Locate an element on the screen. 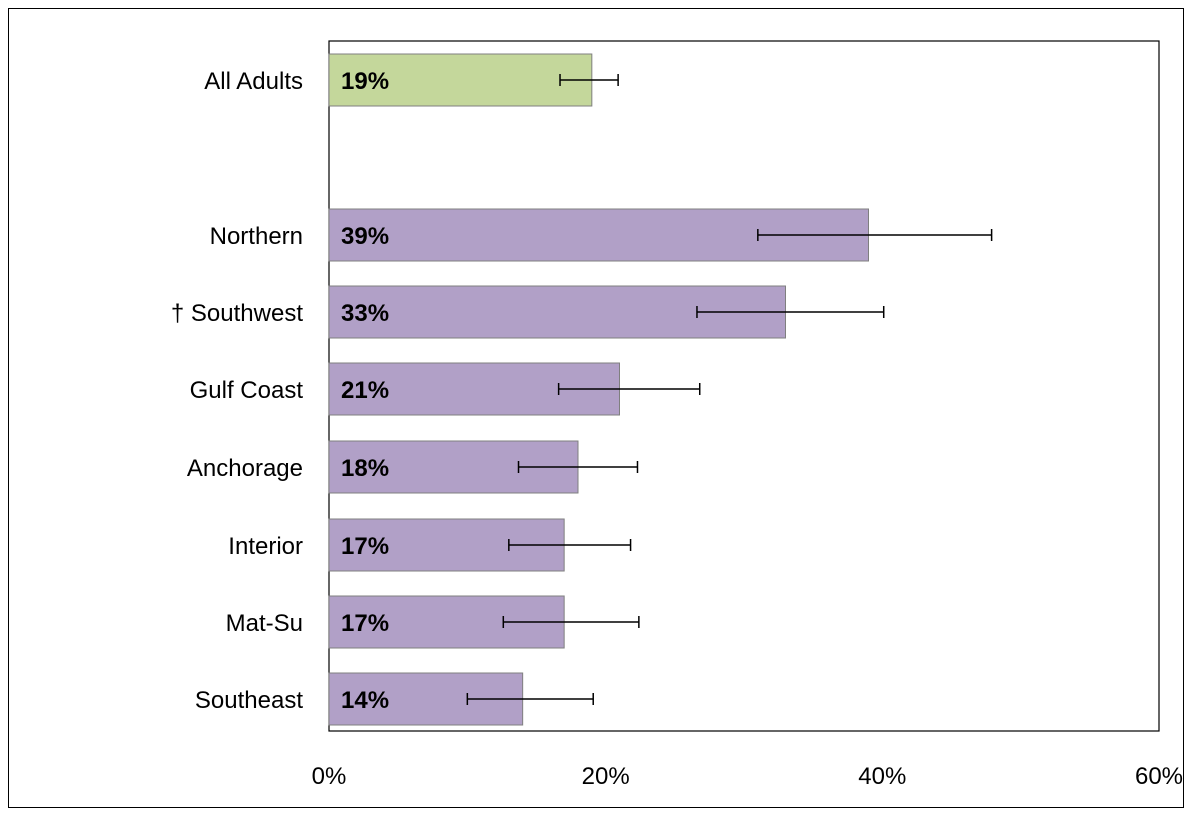  value-label-interior: 17% is located at coordinates (365, 546).